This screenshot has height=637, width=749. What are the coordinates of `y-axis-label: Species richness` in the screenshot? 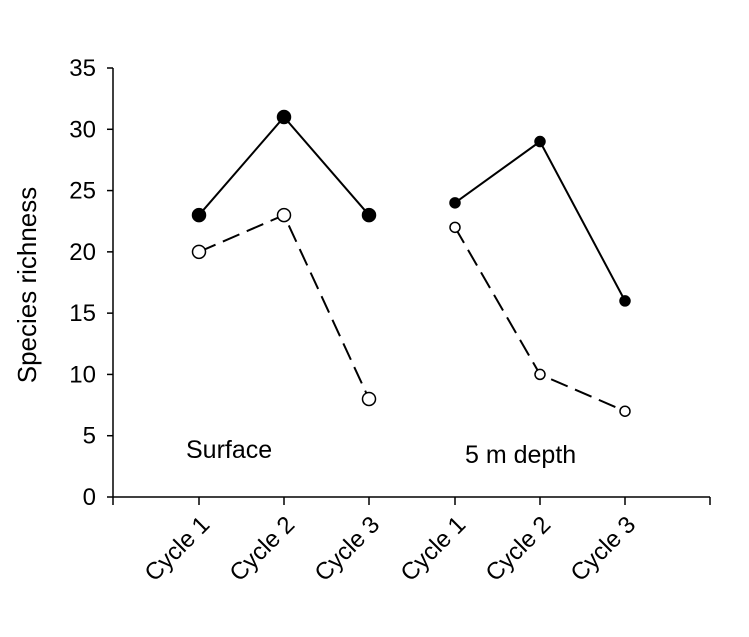 It's located at (27, 285).